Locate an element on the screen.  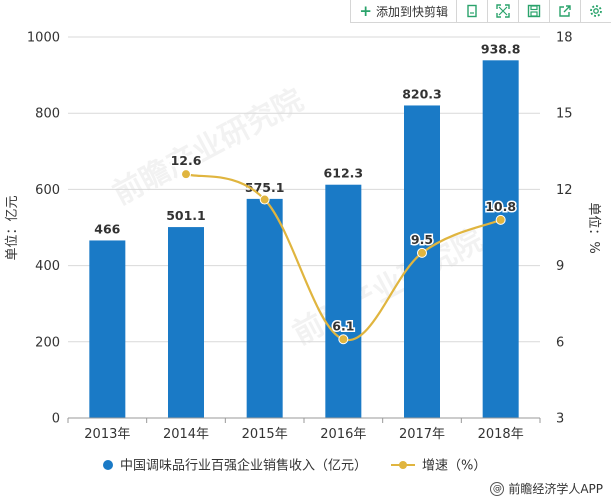
x-tick-label: 2018年 is located at coordinates (501, 434).